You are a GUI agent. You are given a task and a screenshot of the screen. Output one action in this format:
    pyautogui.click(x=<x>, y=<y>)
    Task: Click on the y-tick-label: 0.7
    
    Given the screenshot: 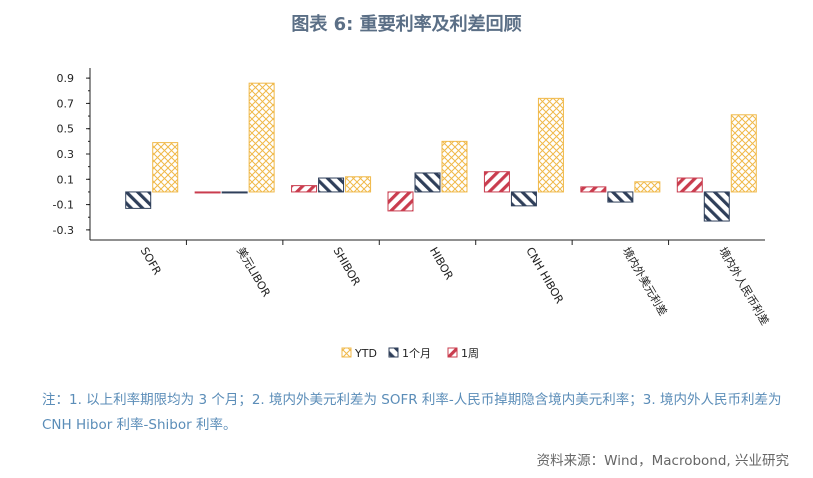 What is the action you would take?
    pyautogui.click(x=66, y=103)
    